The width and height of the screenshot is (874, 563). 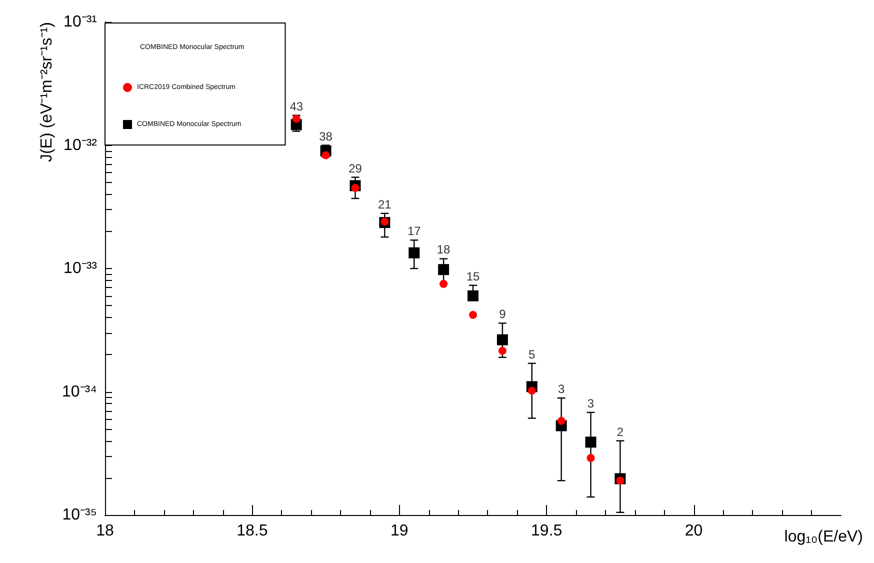 What do you see at coordinates (80, 22) in the screenshot?
I see `y-tick-label: 10⁻³¹` at bounding box center [80, 22].